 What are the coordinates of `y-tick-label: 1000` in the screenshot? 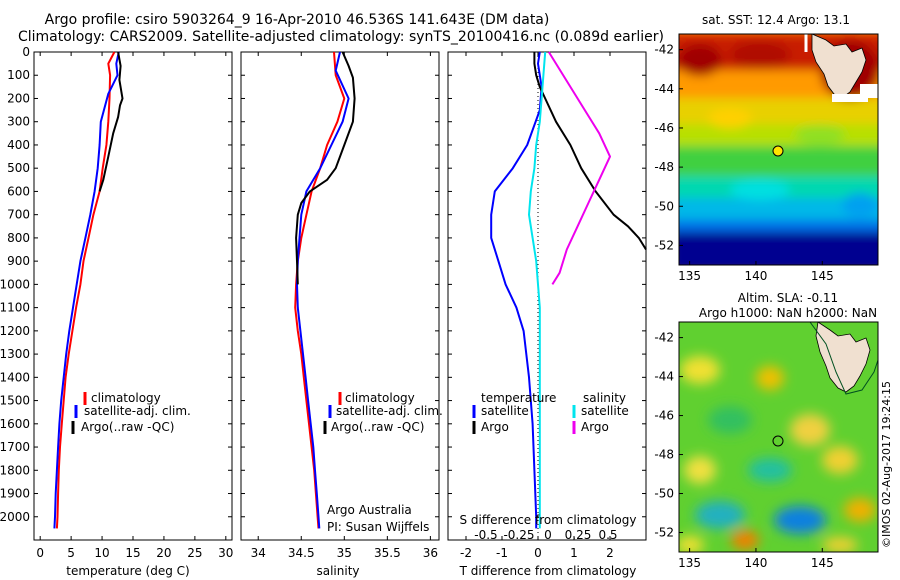 It's located at (15, 284).